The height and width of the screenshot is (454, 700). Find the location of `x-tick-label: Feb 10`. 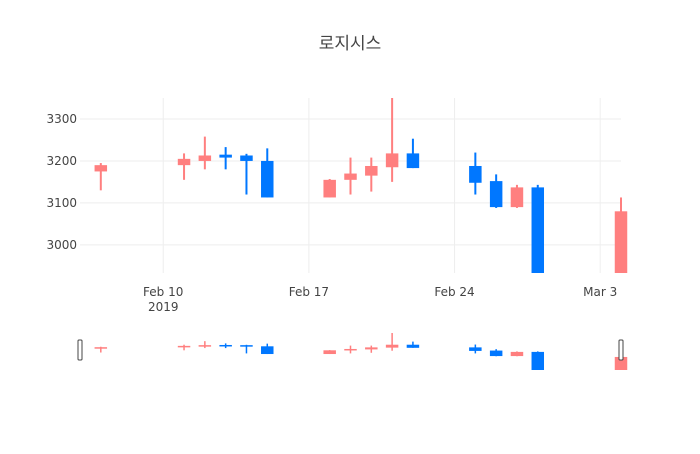

x-tick-label: Feb 10 is located at coordinates (163, 292).